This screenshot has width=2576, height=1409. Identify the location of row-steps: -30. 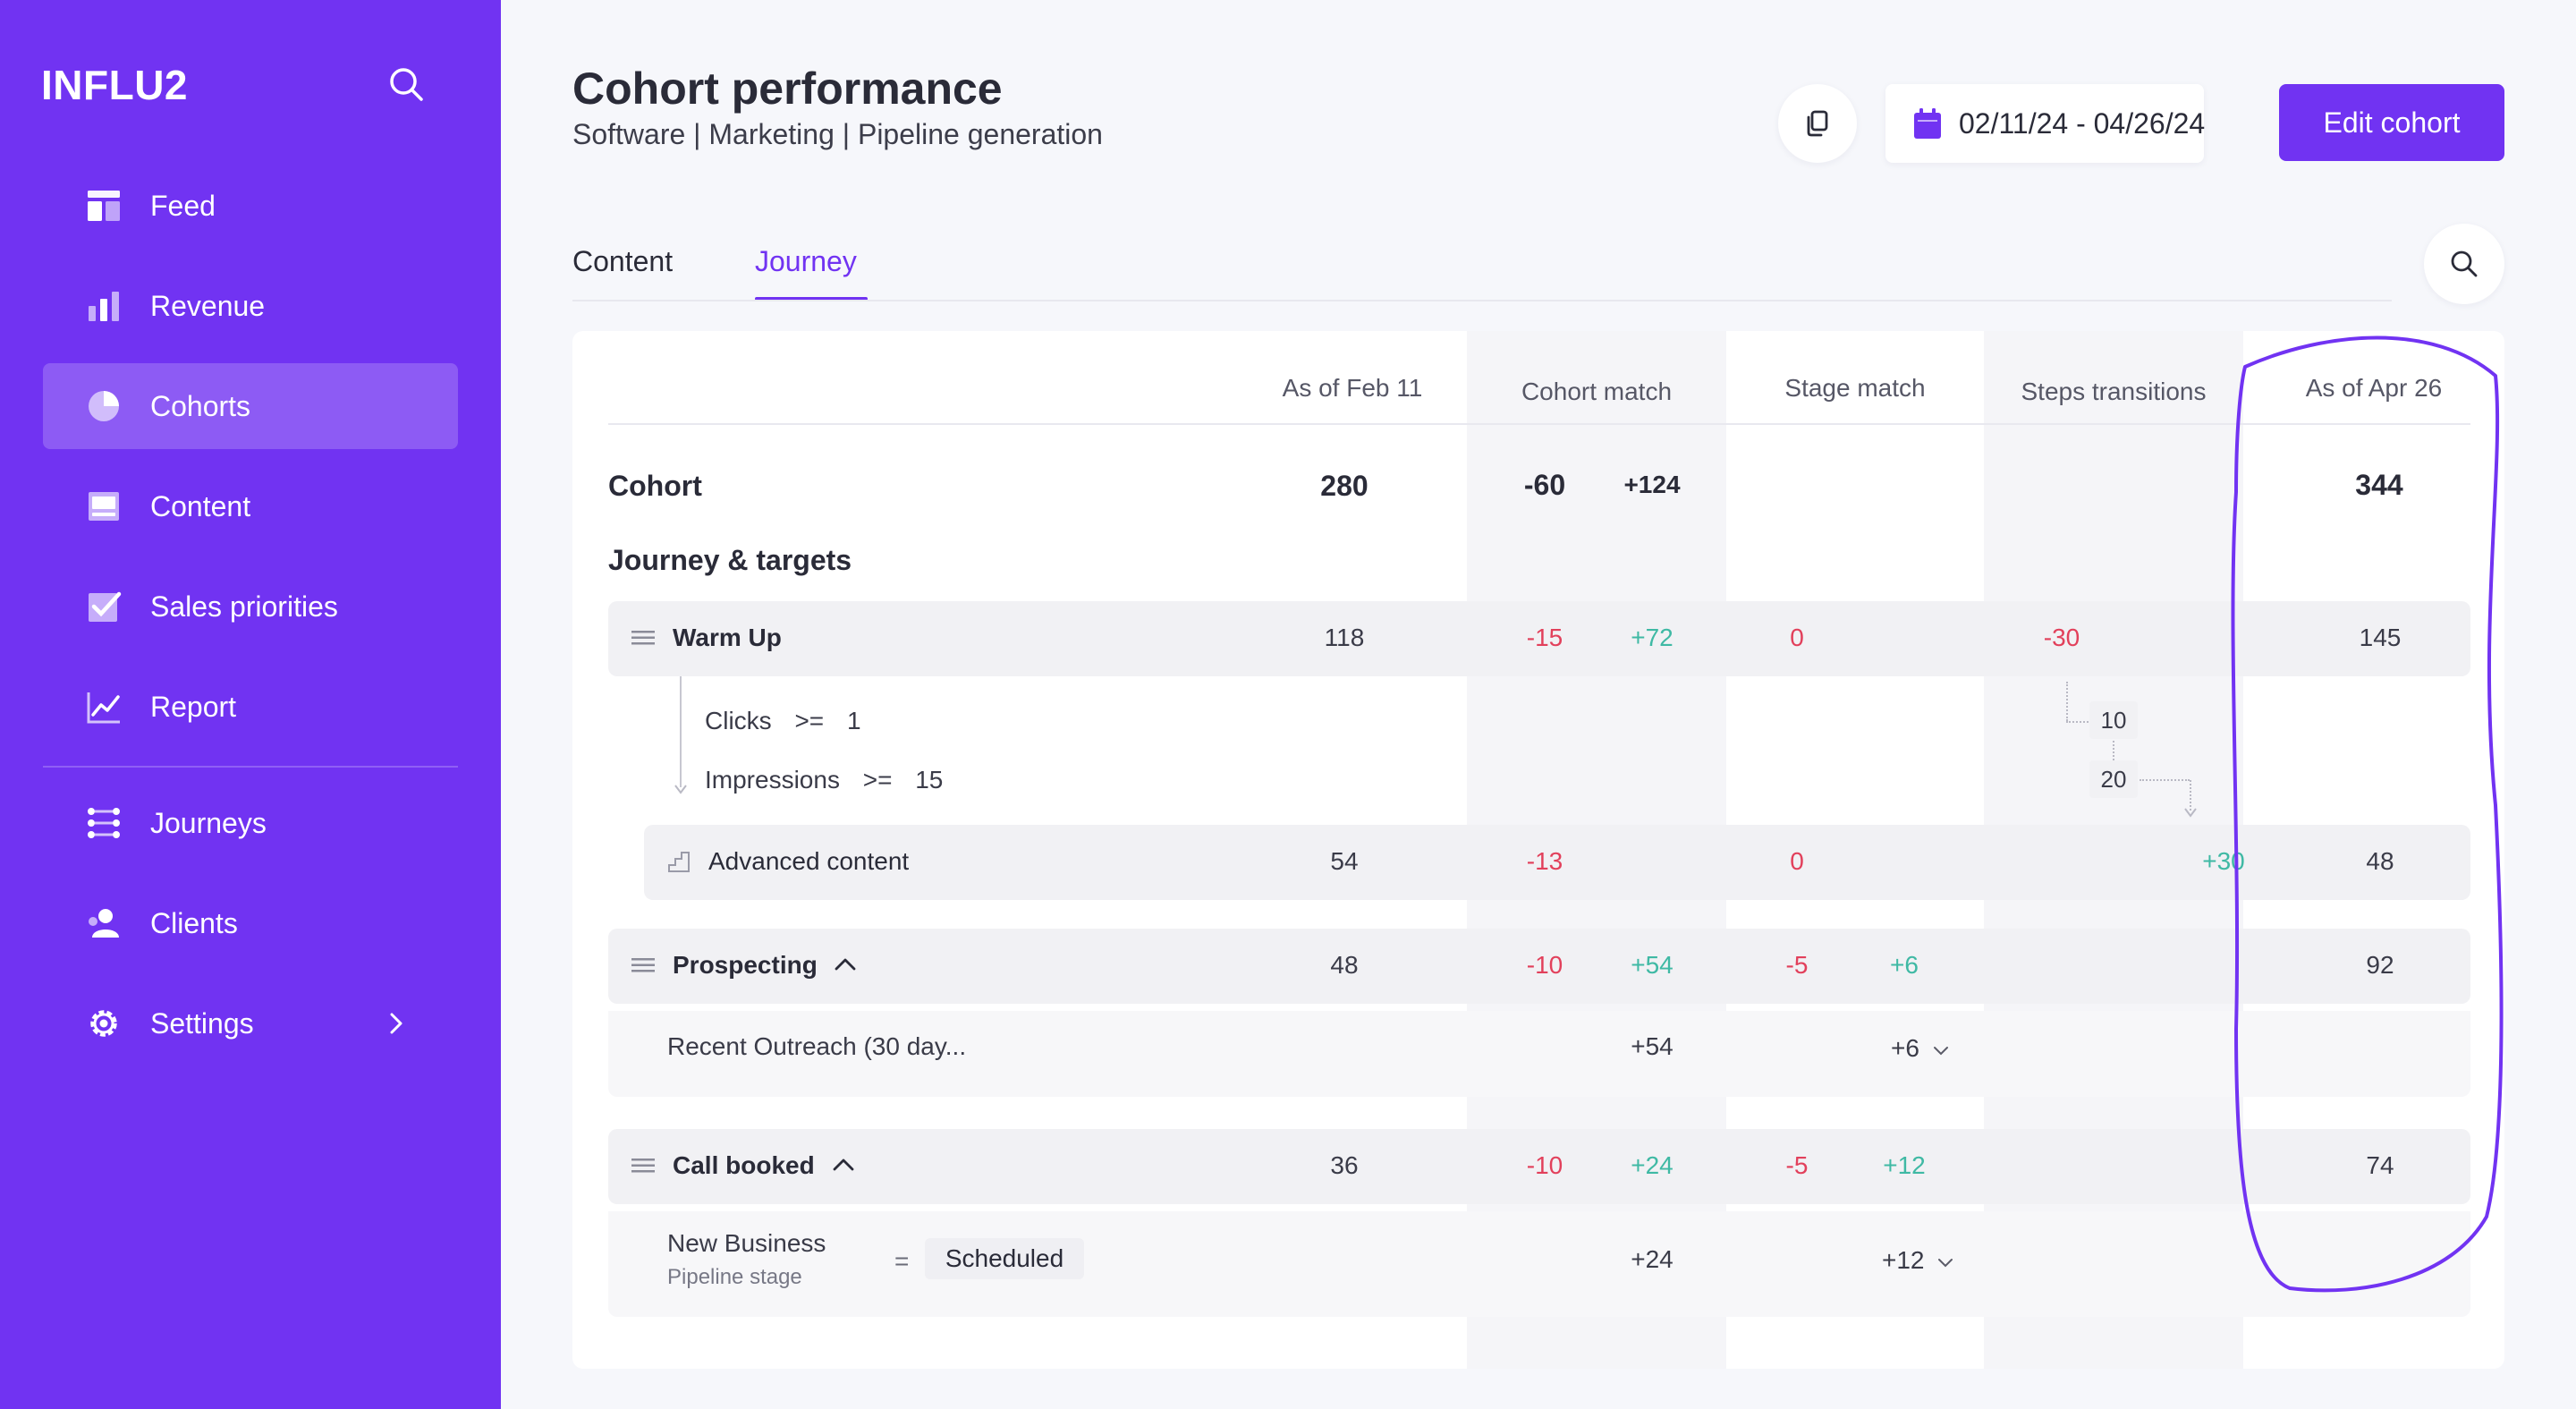
(2061, 637).